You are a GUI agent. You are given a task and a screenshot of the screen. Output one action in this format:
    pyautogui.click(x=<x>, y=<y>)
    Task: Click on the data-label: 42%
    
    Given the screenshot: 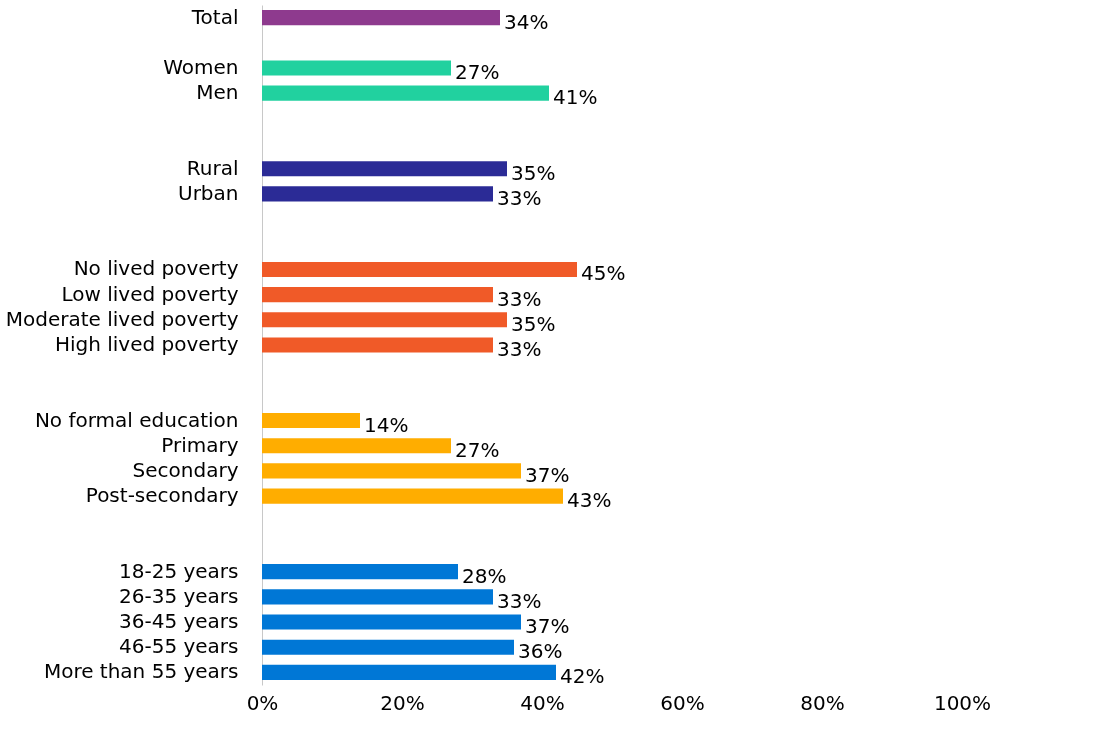 What is the action you would take?
    pyautogui.click(x=582, y=676)
    